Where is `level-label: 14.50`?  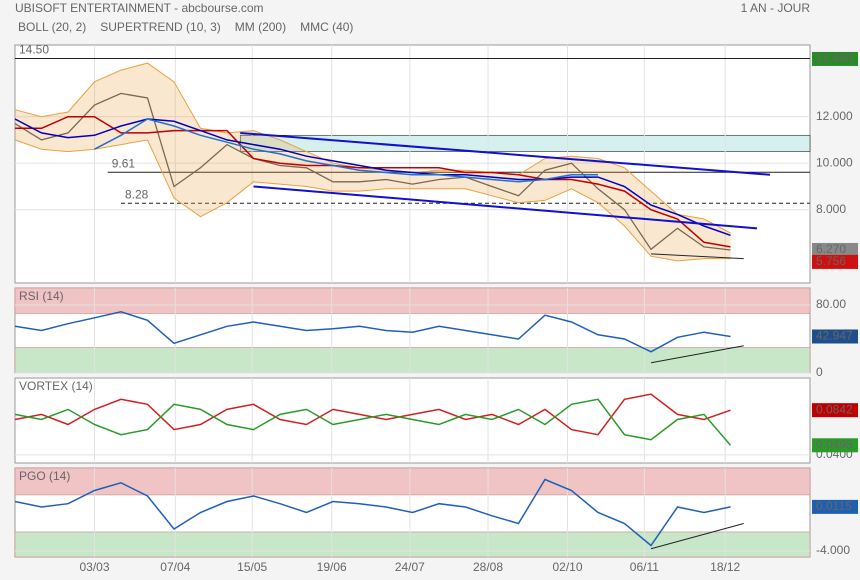
level-label: 14.50 is located at coordinates (34, 50).